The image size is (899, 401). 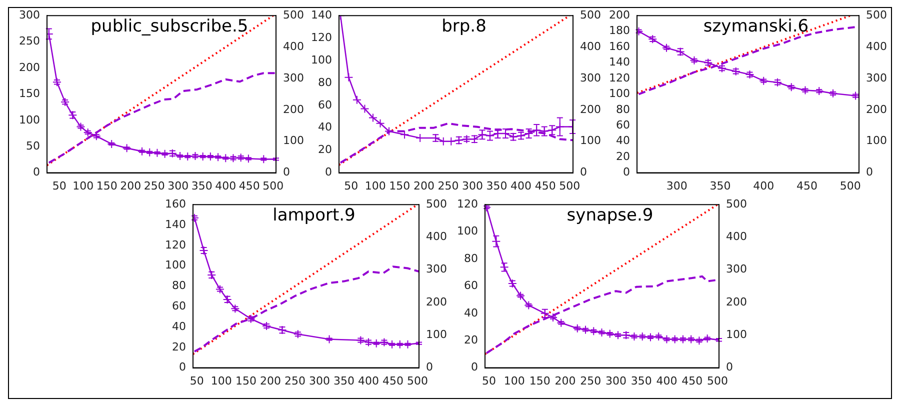 What do you see at coordinates (756, 26) in the screenshot?
I see `chart-title: szymanski.6` at bounding box center [756, 26].